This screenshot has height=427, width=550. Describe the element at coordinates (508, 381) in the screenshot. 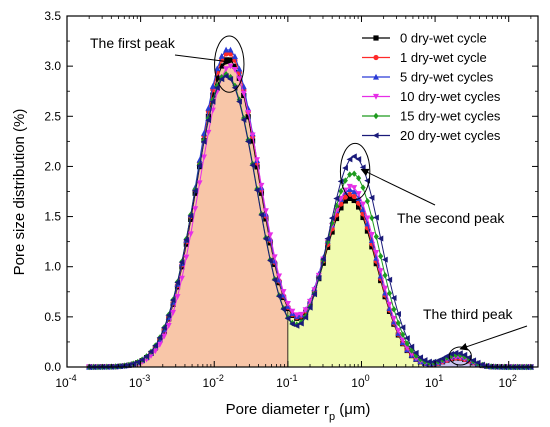

I see `x-tick-label: 10²` at that location.